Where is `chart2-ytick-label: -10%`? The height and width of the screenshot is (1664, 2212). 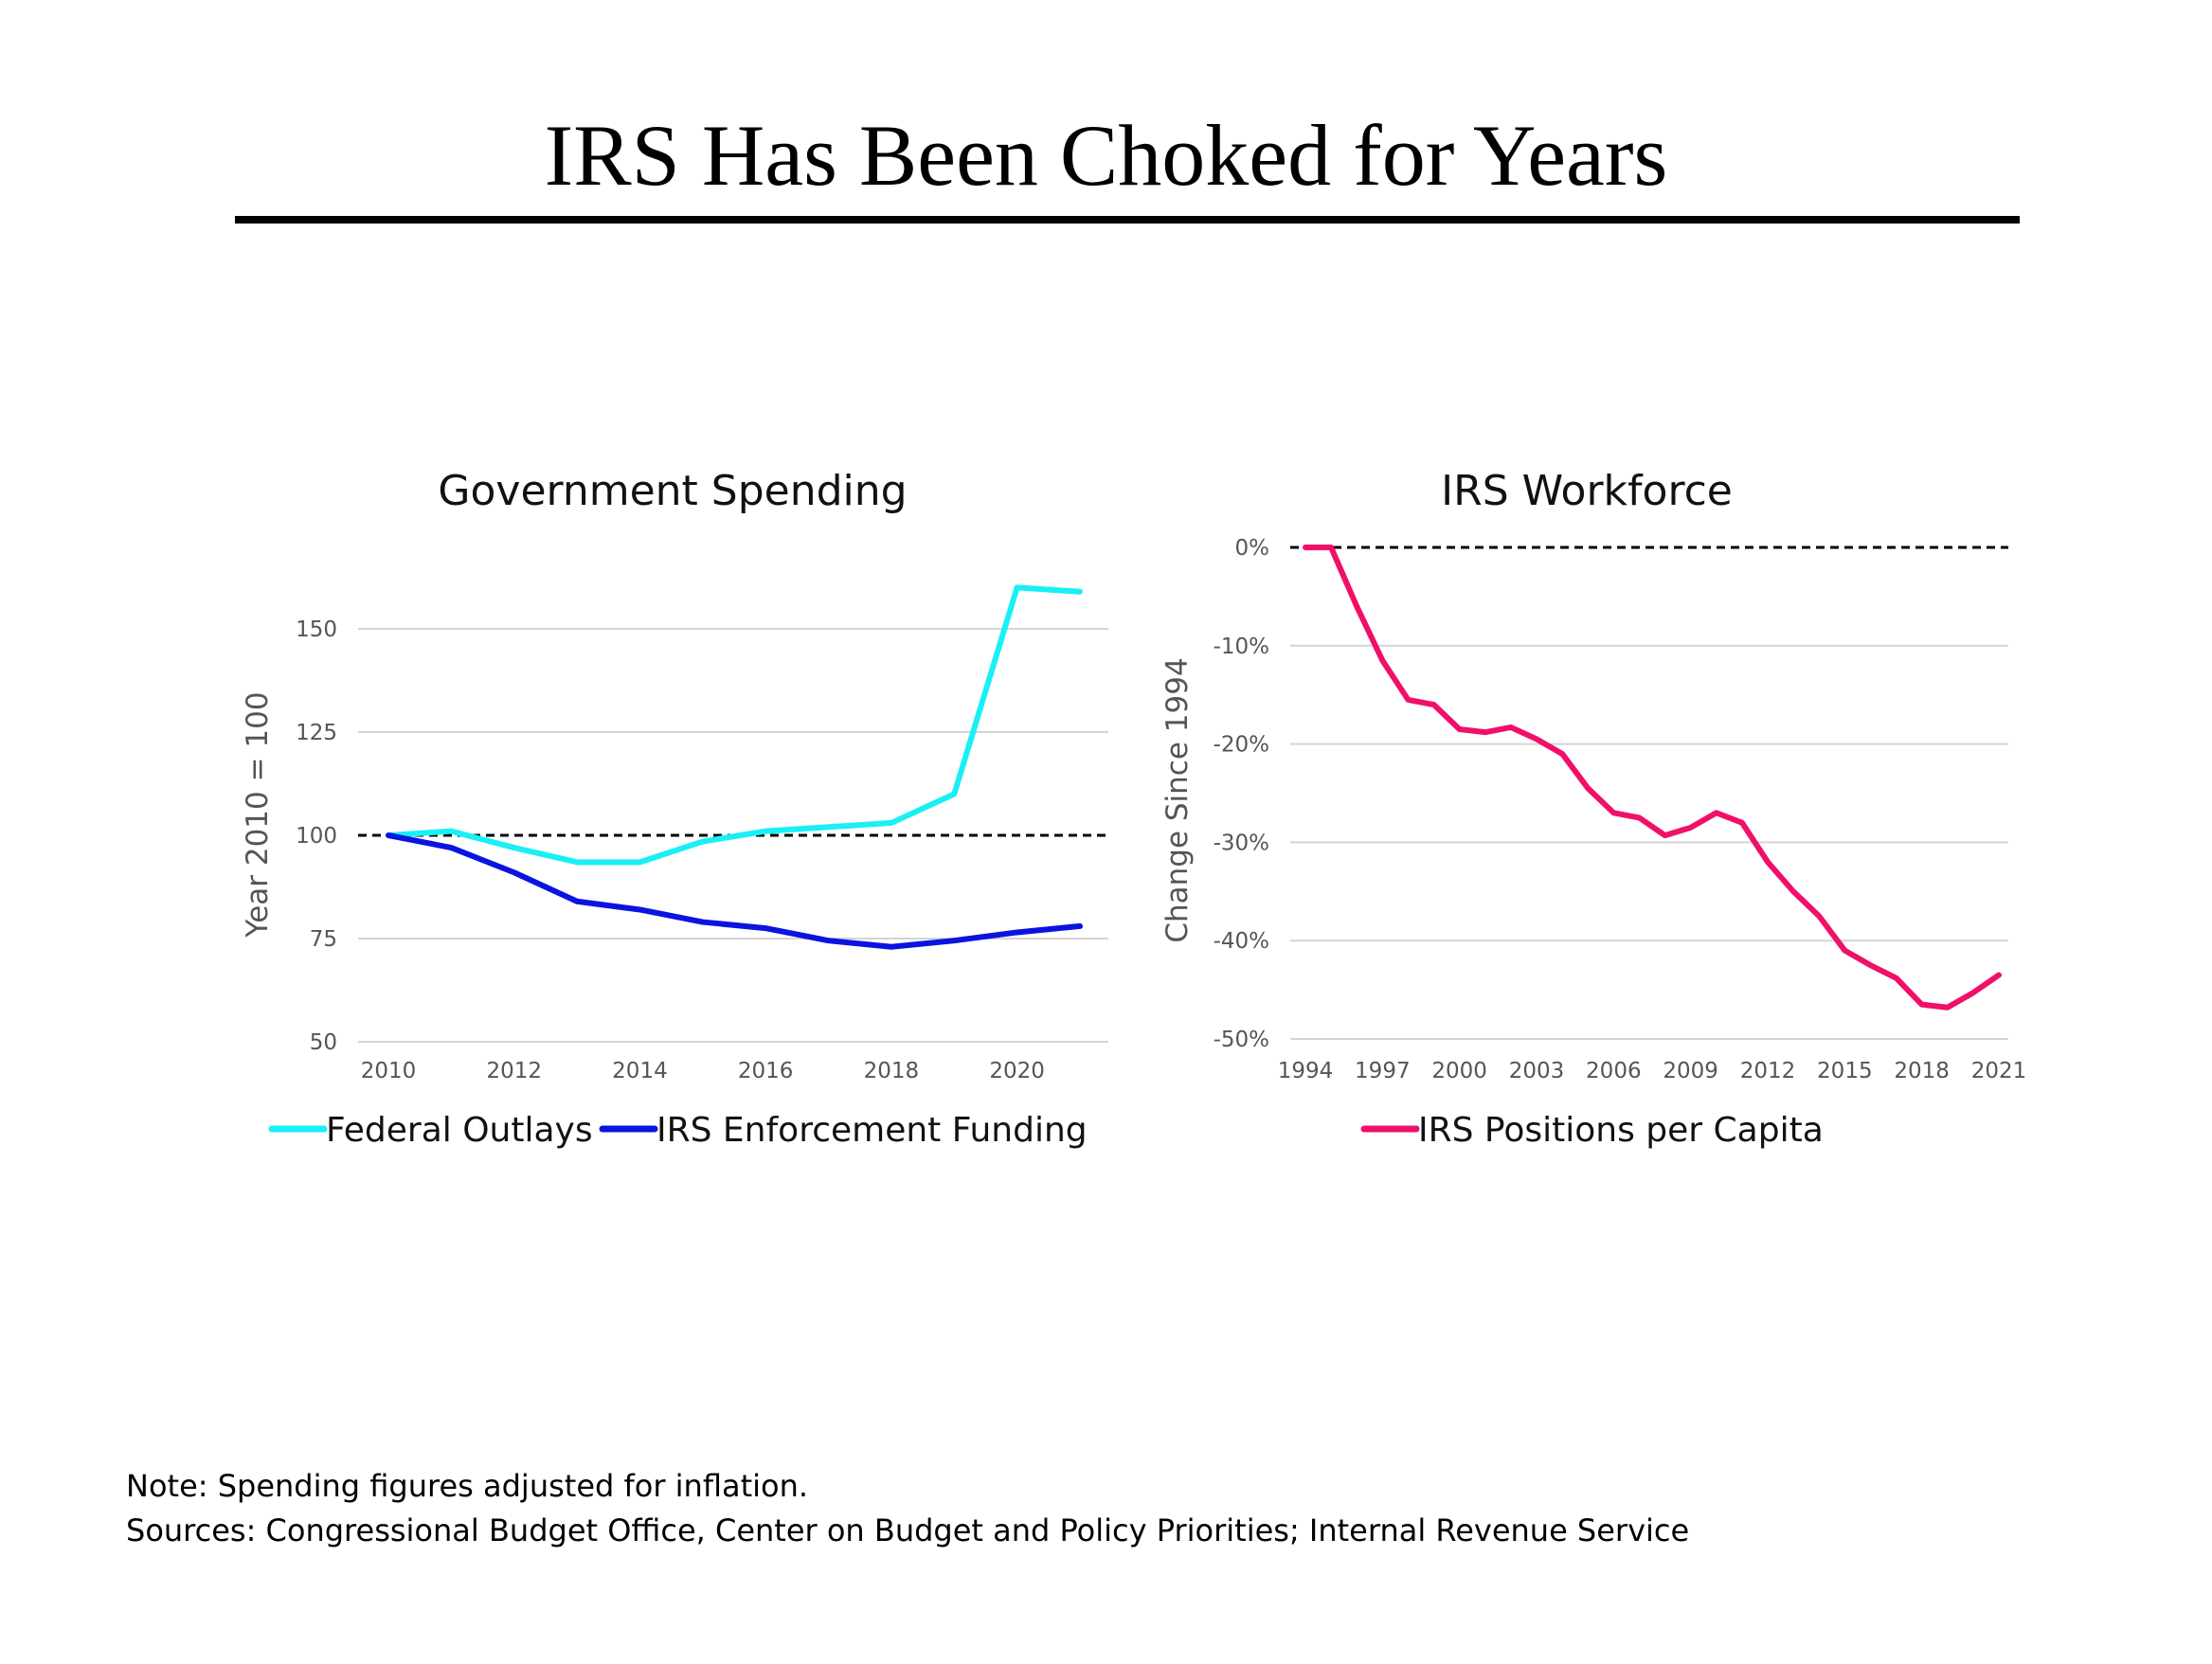 chart2-ytick-label: -10% is located at coordinates (1242, 647).